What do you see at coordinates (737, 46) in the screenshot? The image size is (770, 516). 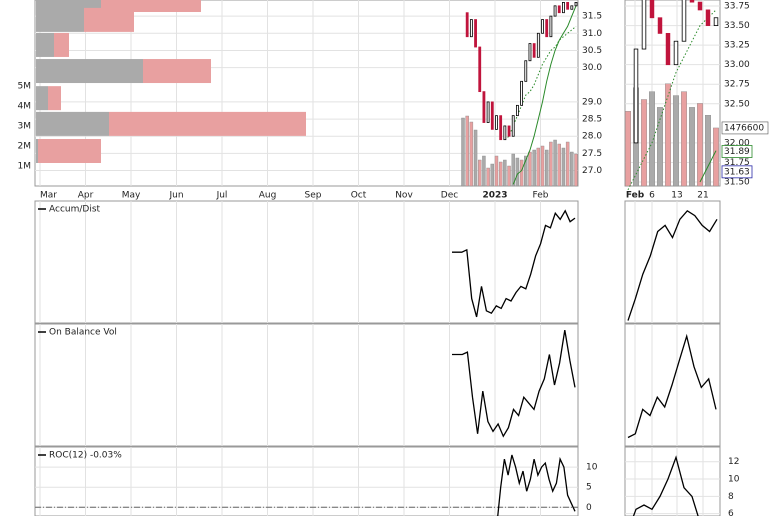 I see `y-tick-label: 33.25` at bounding box center [737, 46].